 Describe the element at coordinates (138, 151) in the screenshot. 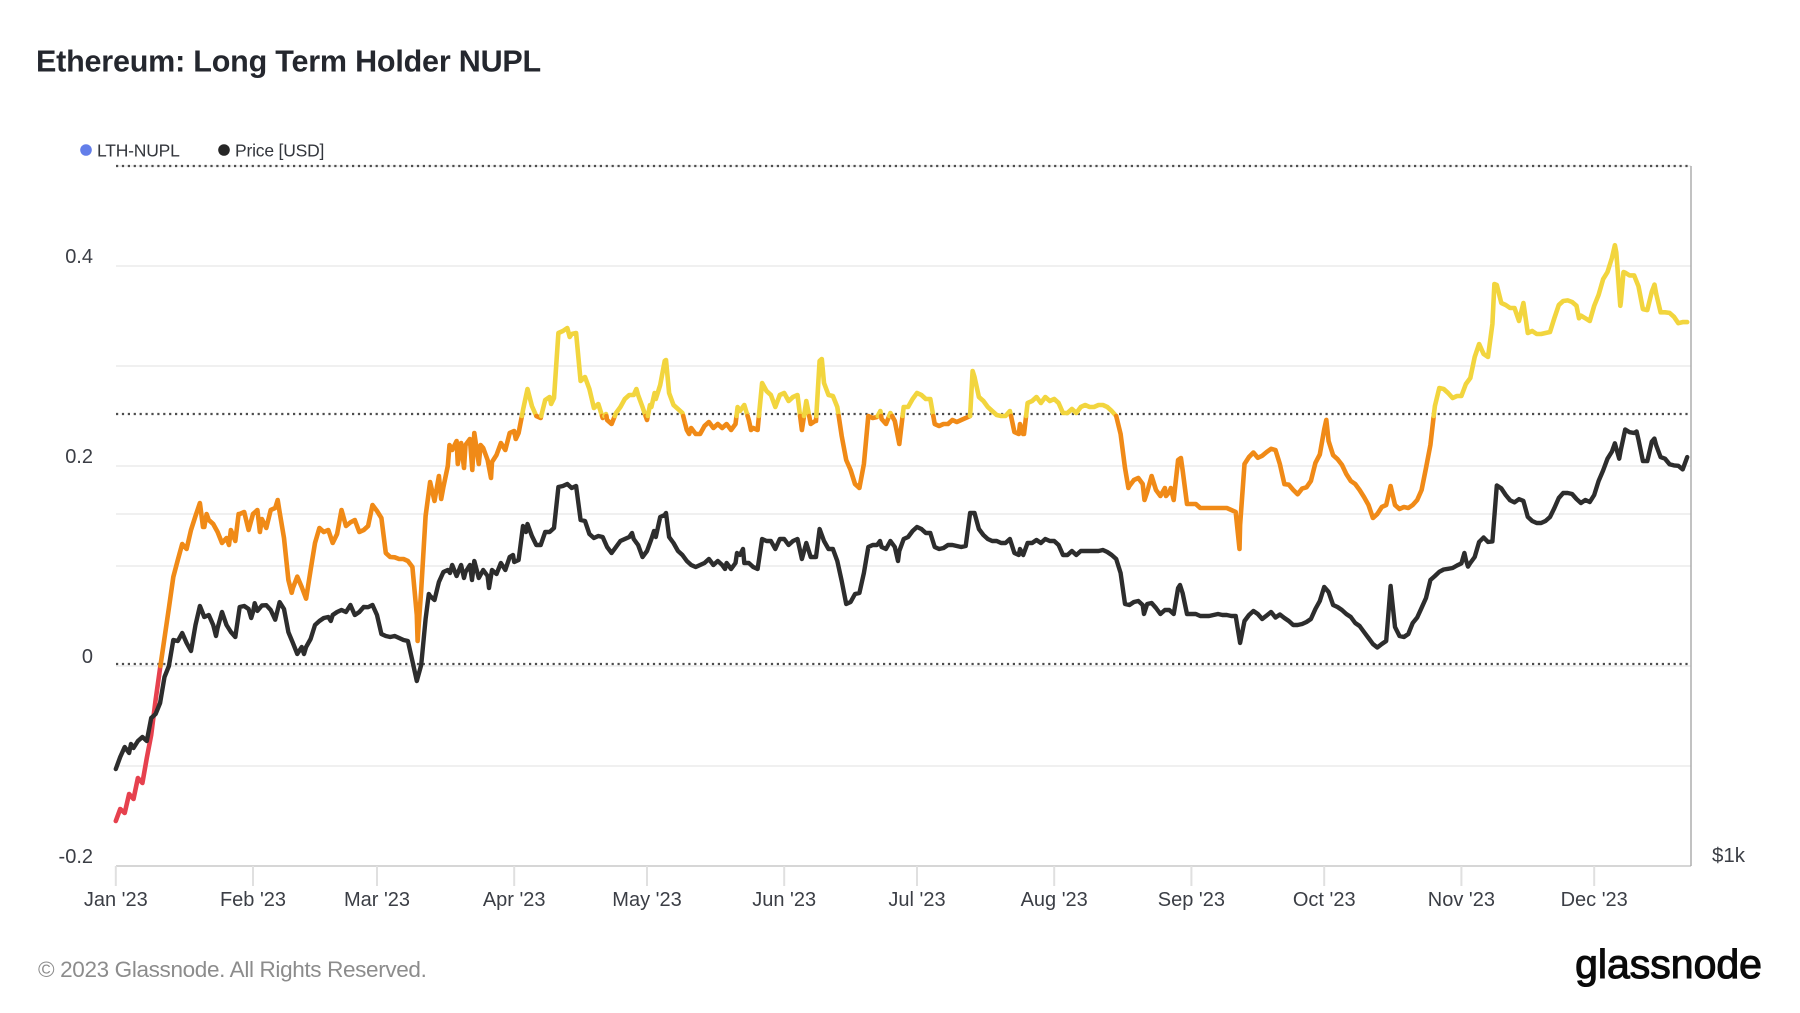

I see `svg-text: LTH-NUPL` at that location.